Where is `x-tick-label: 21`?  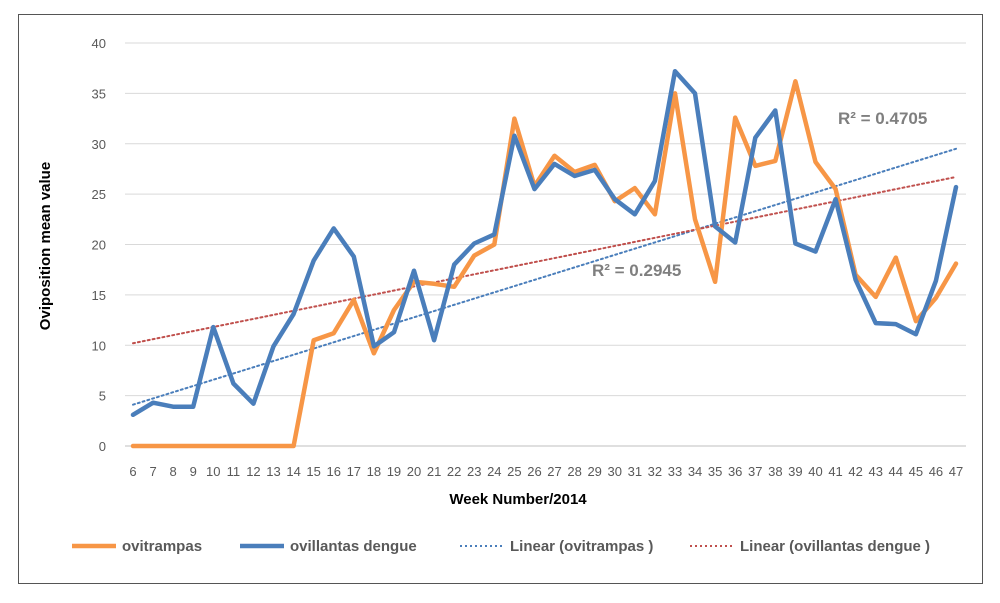
x-tick-label: 21 is located at coordinates (434, 471).